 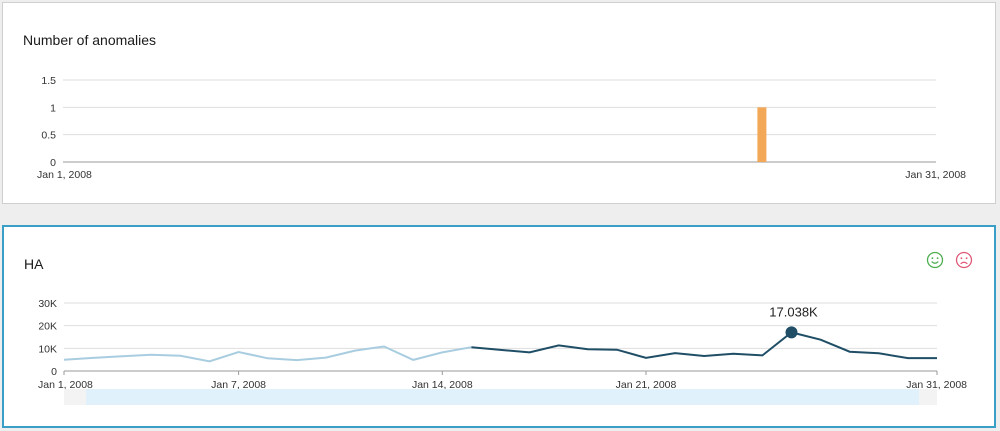 What do you see at coordinates (646, 385) in the screenshot?
I see `x-tick-label: Jan 21, 2008` at bounding box center [646, 385].